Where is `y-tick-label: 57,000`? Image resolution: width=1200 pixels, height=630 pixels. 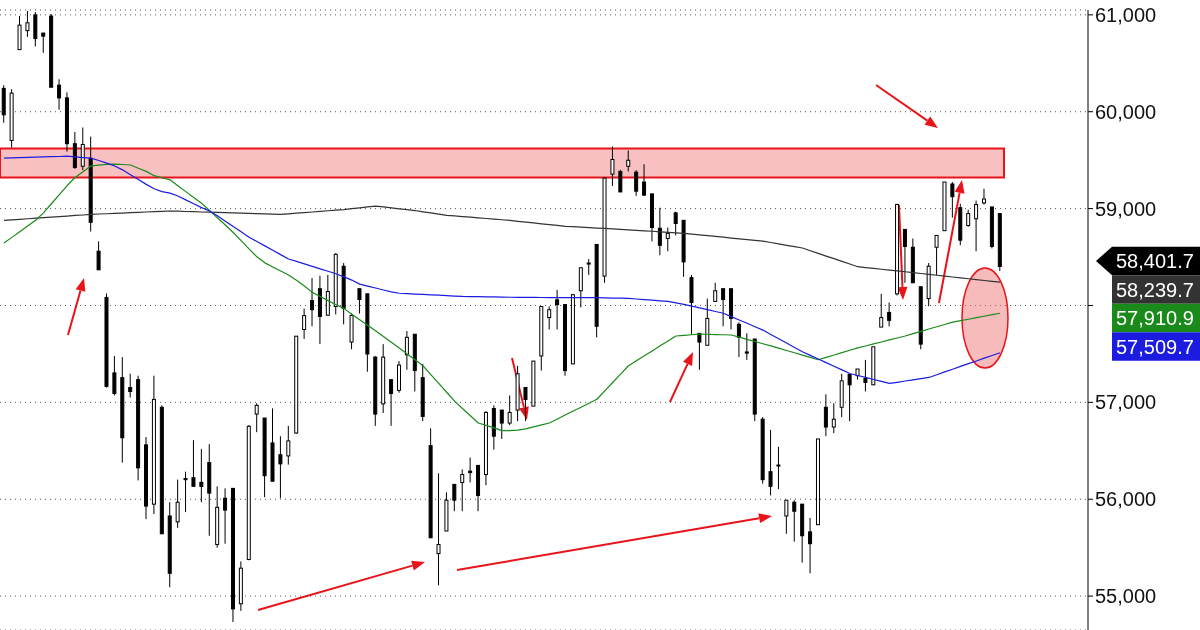 y-tick-label: 57,000 is located at coordinates (1126, 402).